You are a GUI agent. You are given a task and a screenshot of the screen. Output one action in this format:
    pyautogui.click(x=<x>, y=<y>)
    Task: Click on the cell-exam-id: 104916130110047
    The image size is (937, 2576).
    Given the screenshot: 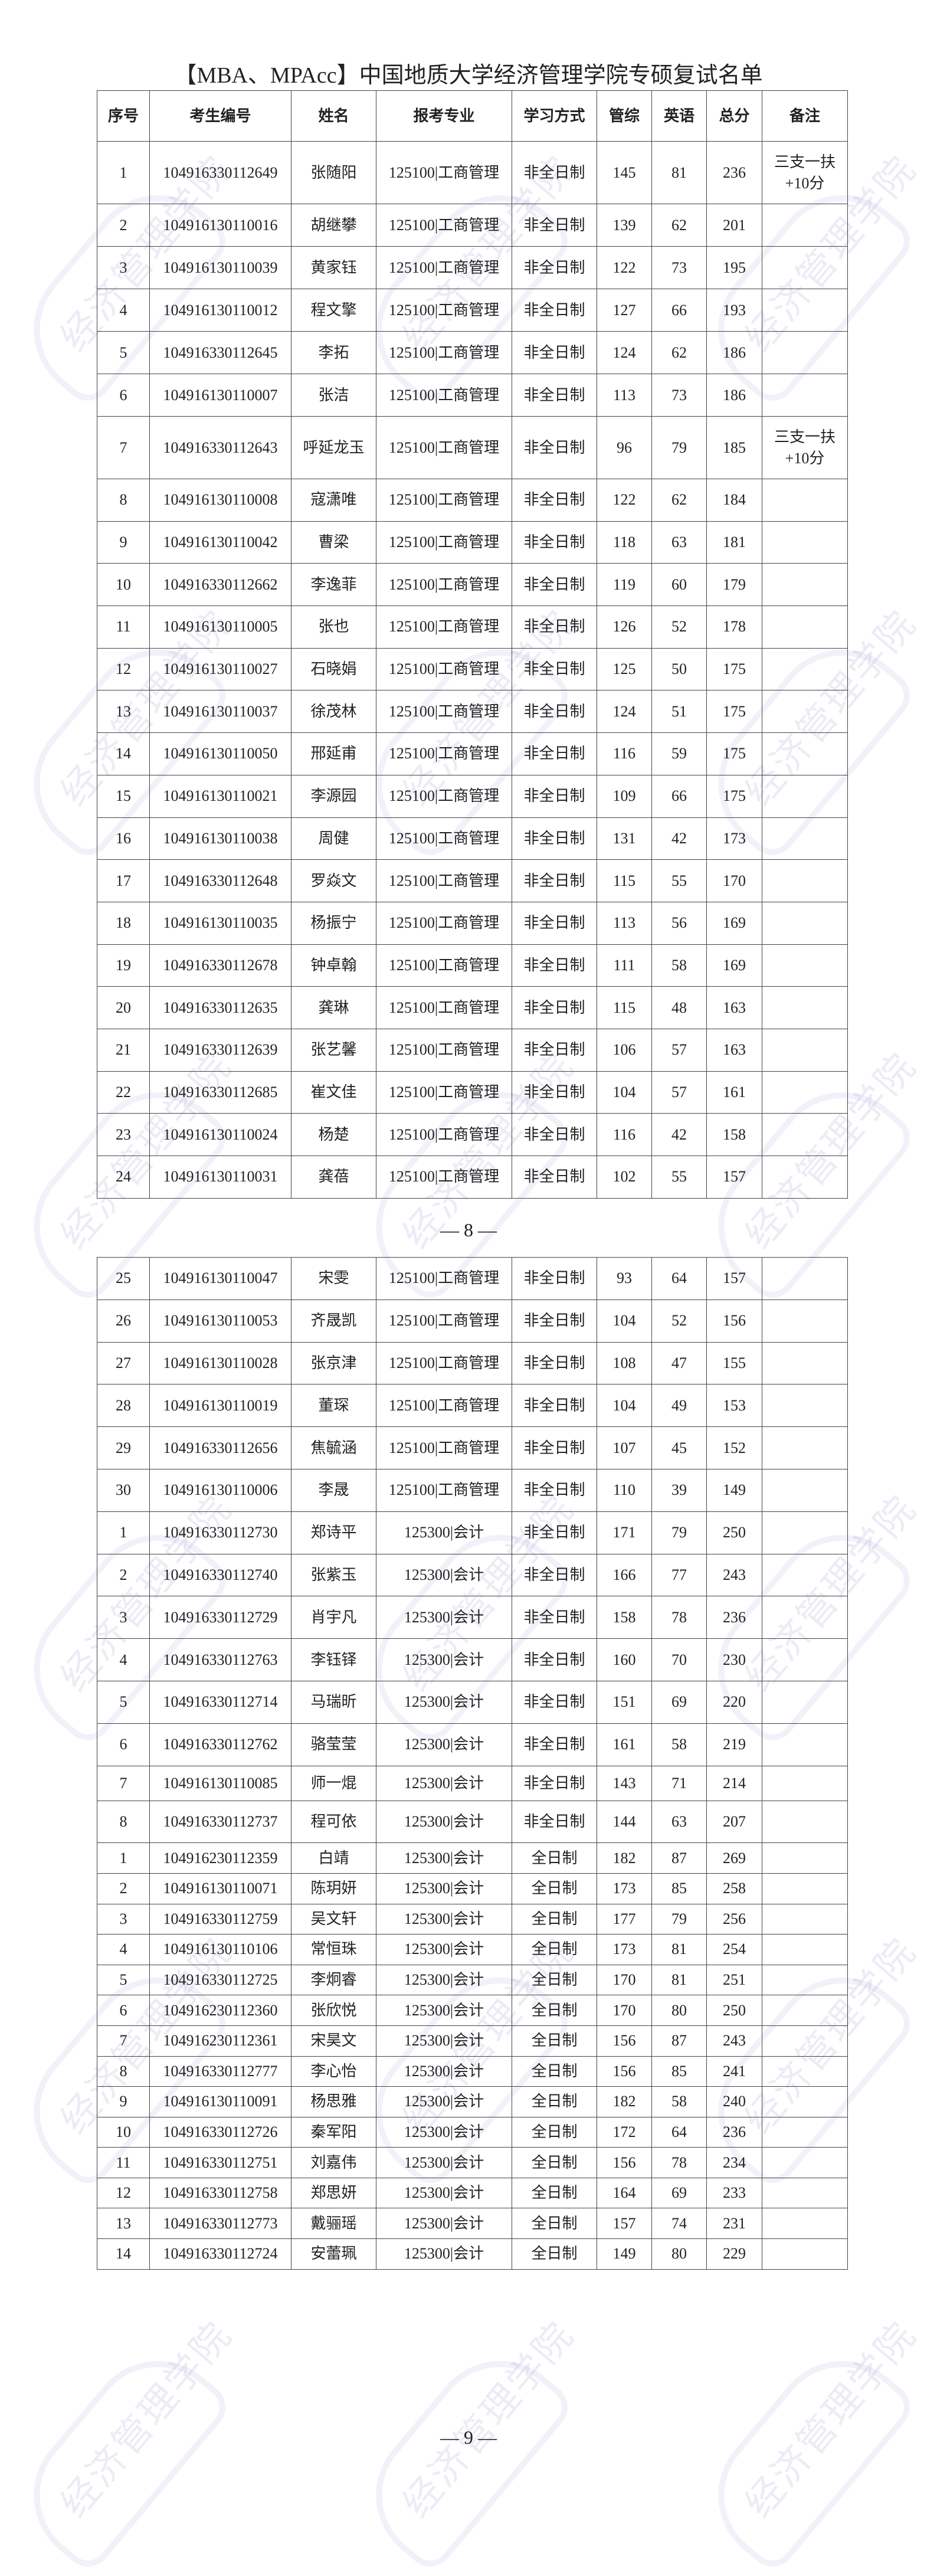 What is the action you would take?
    pyautogui.click(x=220, y=1278)
    